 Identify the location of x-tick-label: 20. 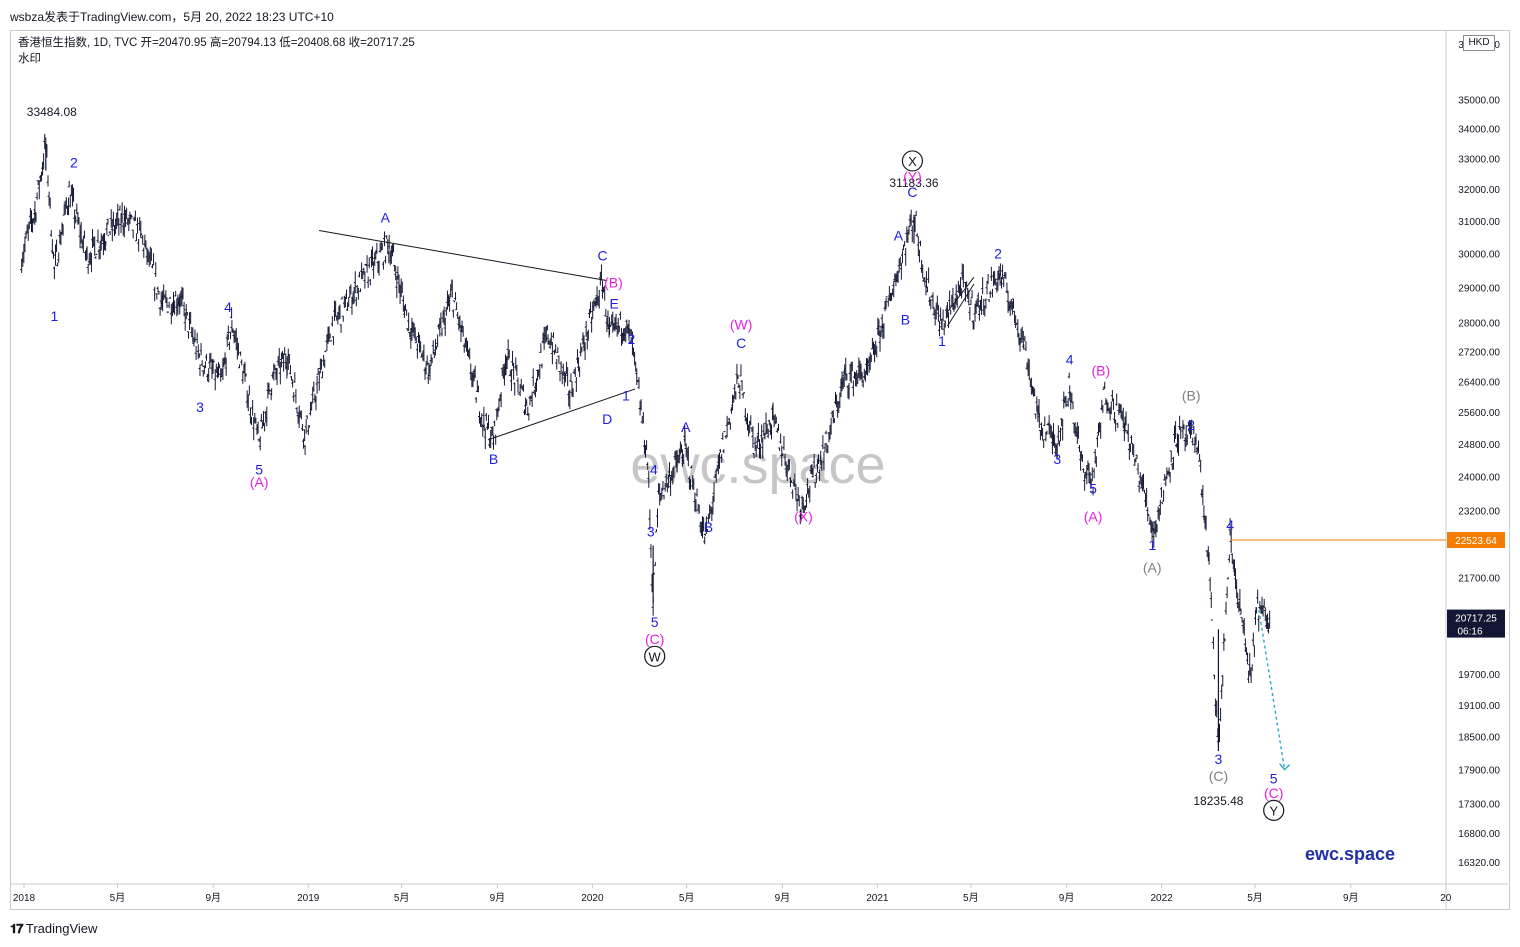
(1446, 898).